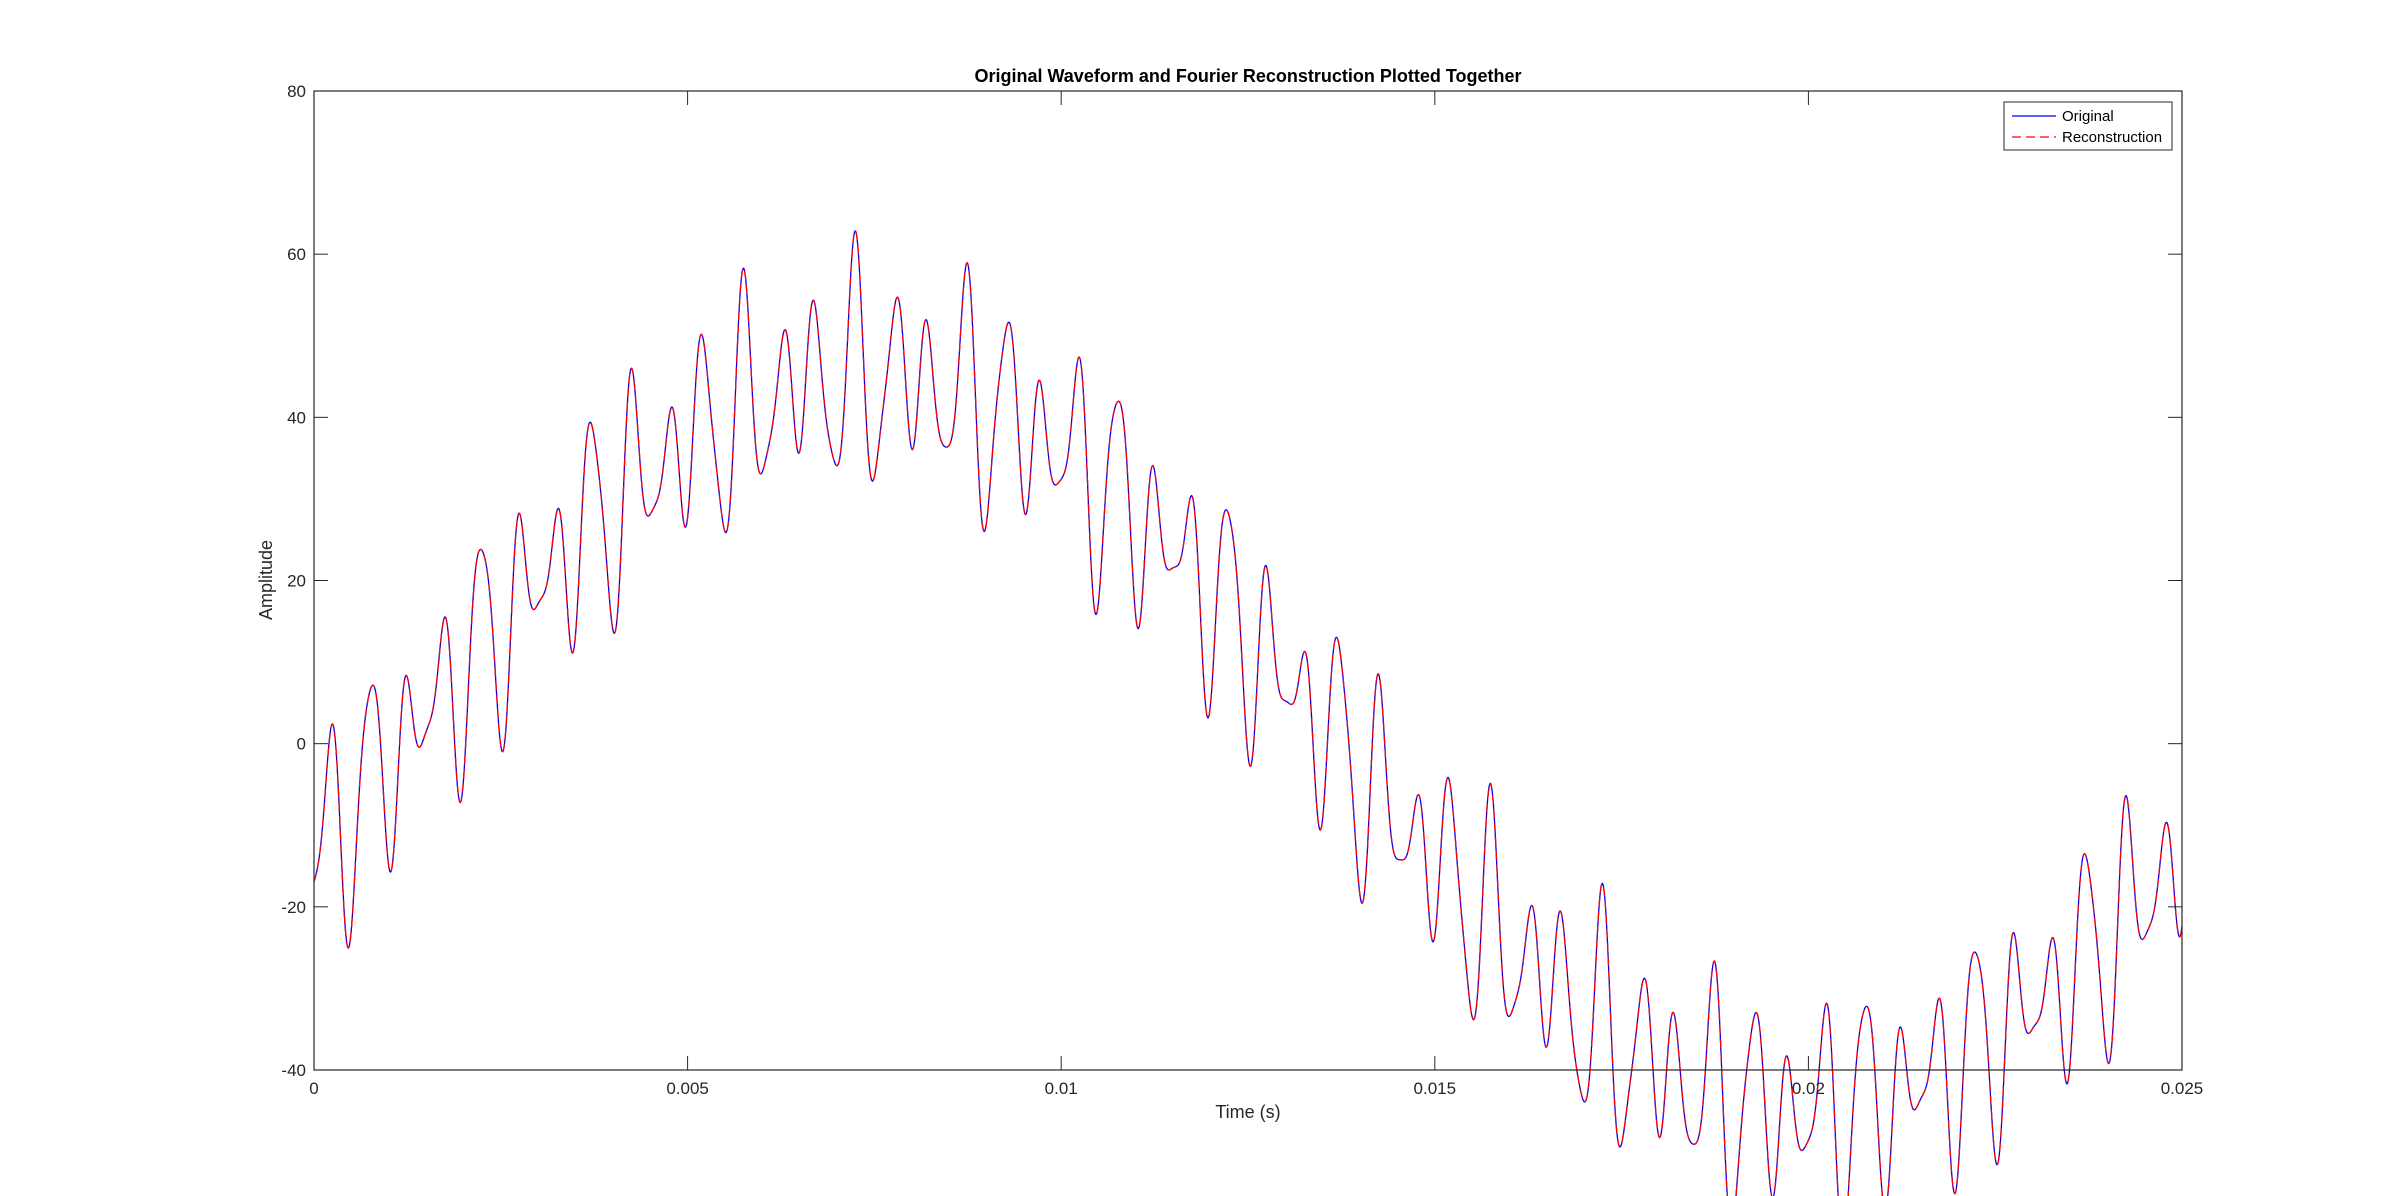 Image resolution: width=2400 pixels, height=1196 pixels. Describe the element at coordinates (1247, 1112) in the screenshot. I see `x-axis-label: Time (s)` at that location.